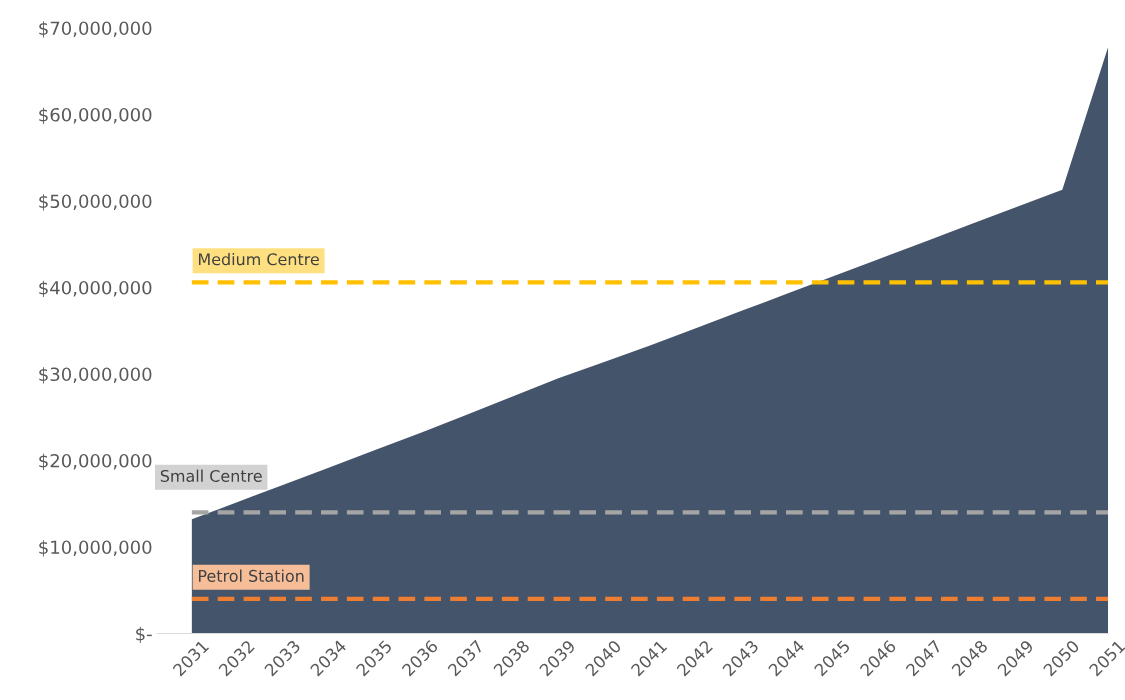 This screenshot has width=1125, height=700. I want to click on y-tick-label: $60,000,000, so click(95, 116).